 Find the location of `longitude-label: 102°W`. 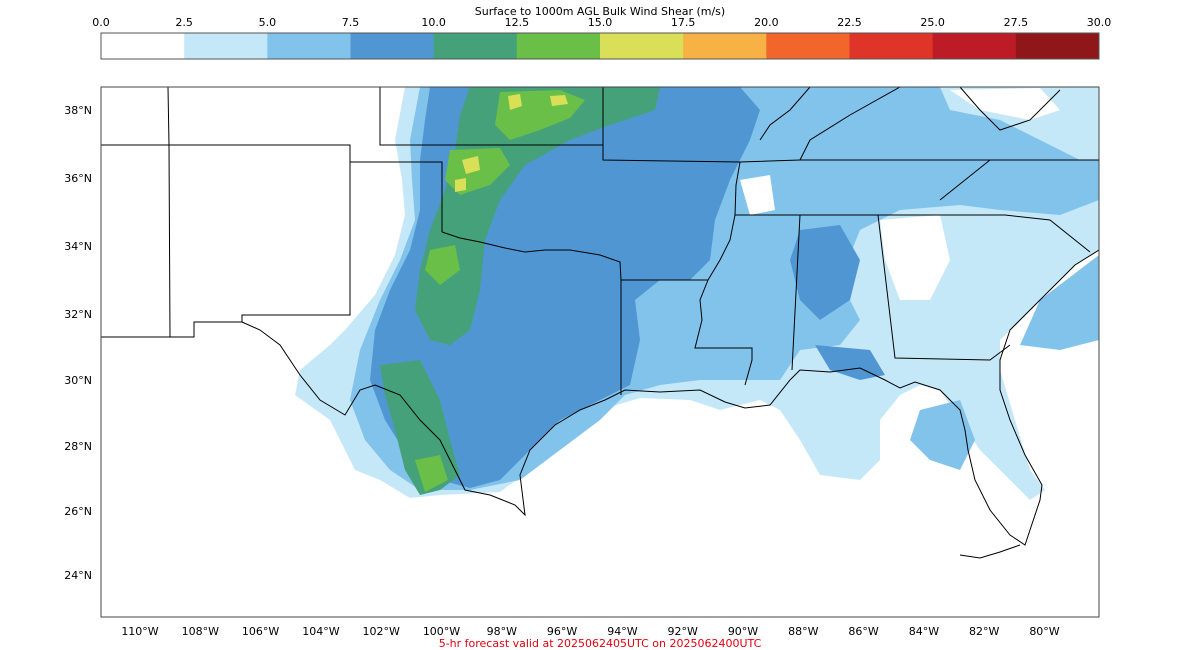

longitude-label: 102°W is located at coordinates (381, 631).